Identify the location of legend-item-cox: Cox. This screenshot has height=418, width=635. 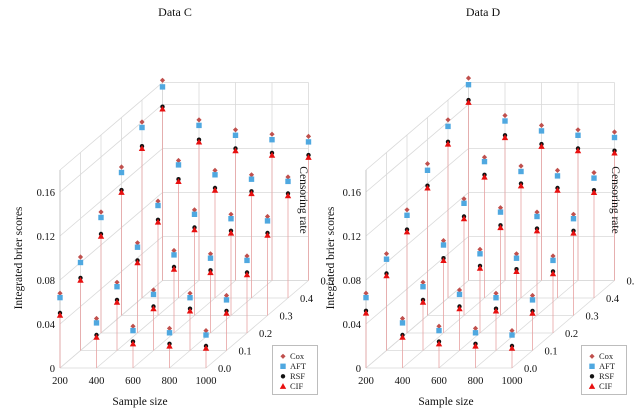
(600, 356).